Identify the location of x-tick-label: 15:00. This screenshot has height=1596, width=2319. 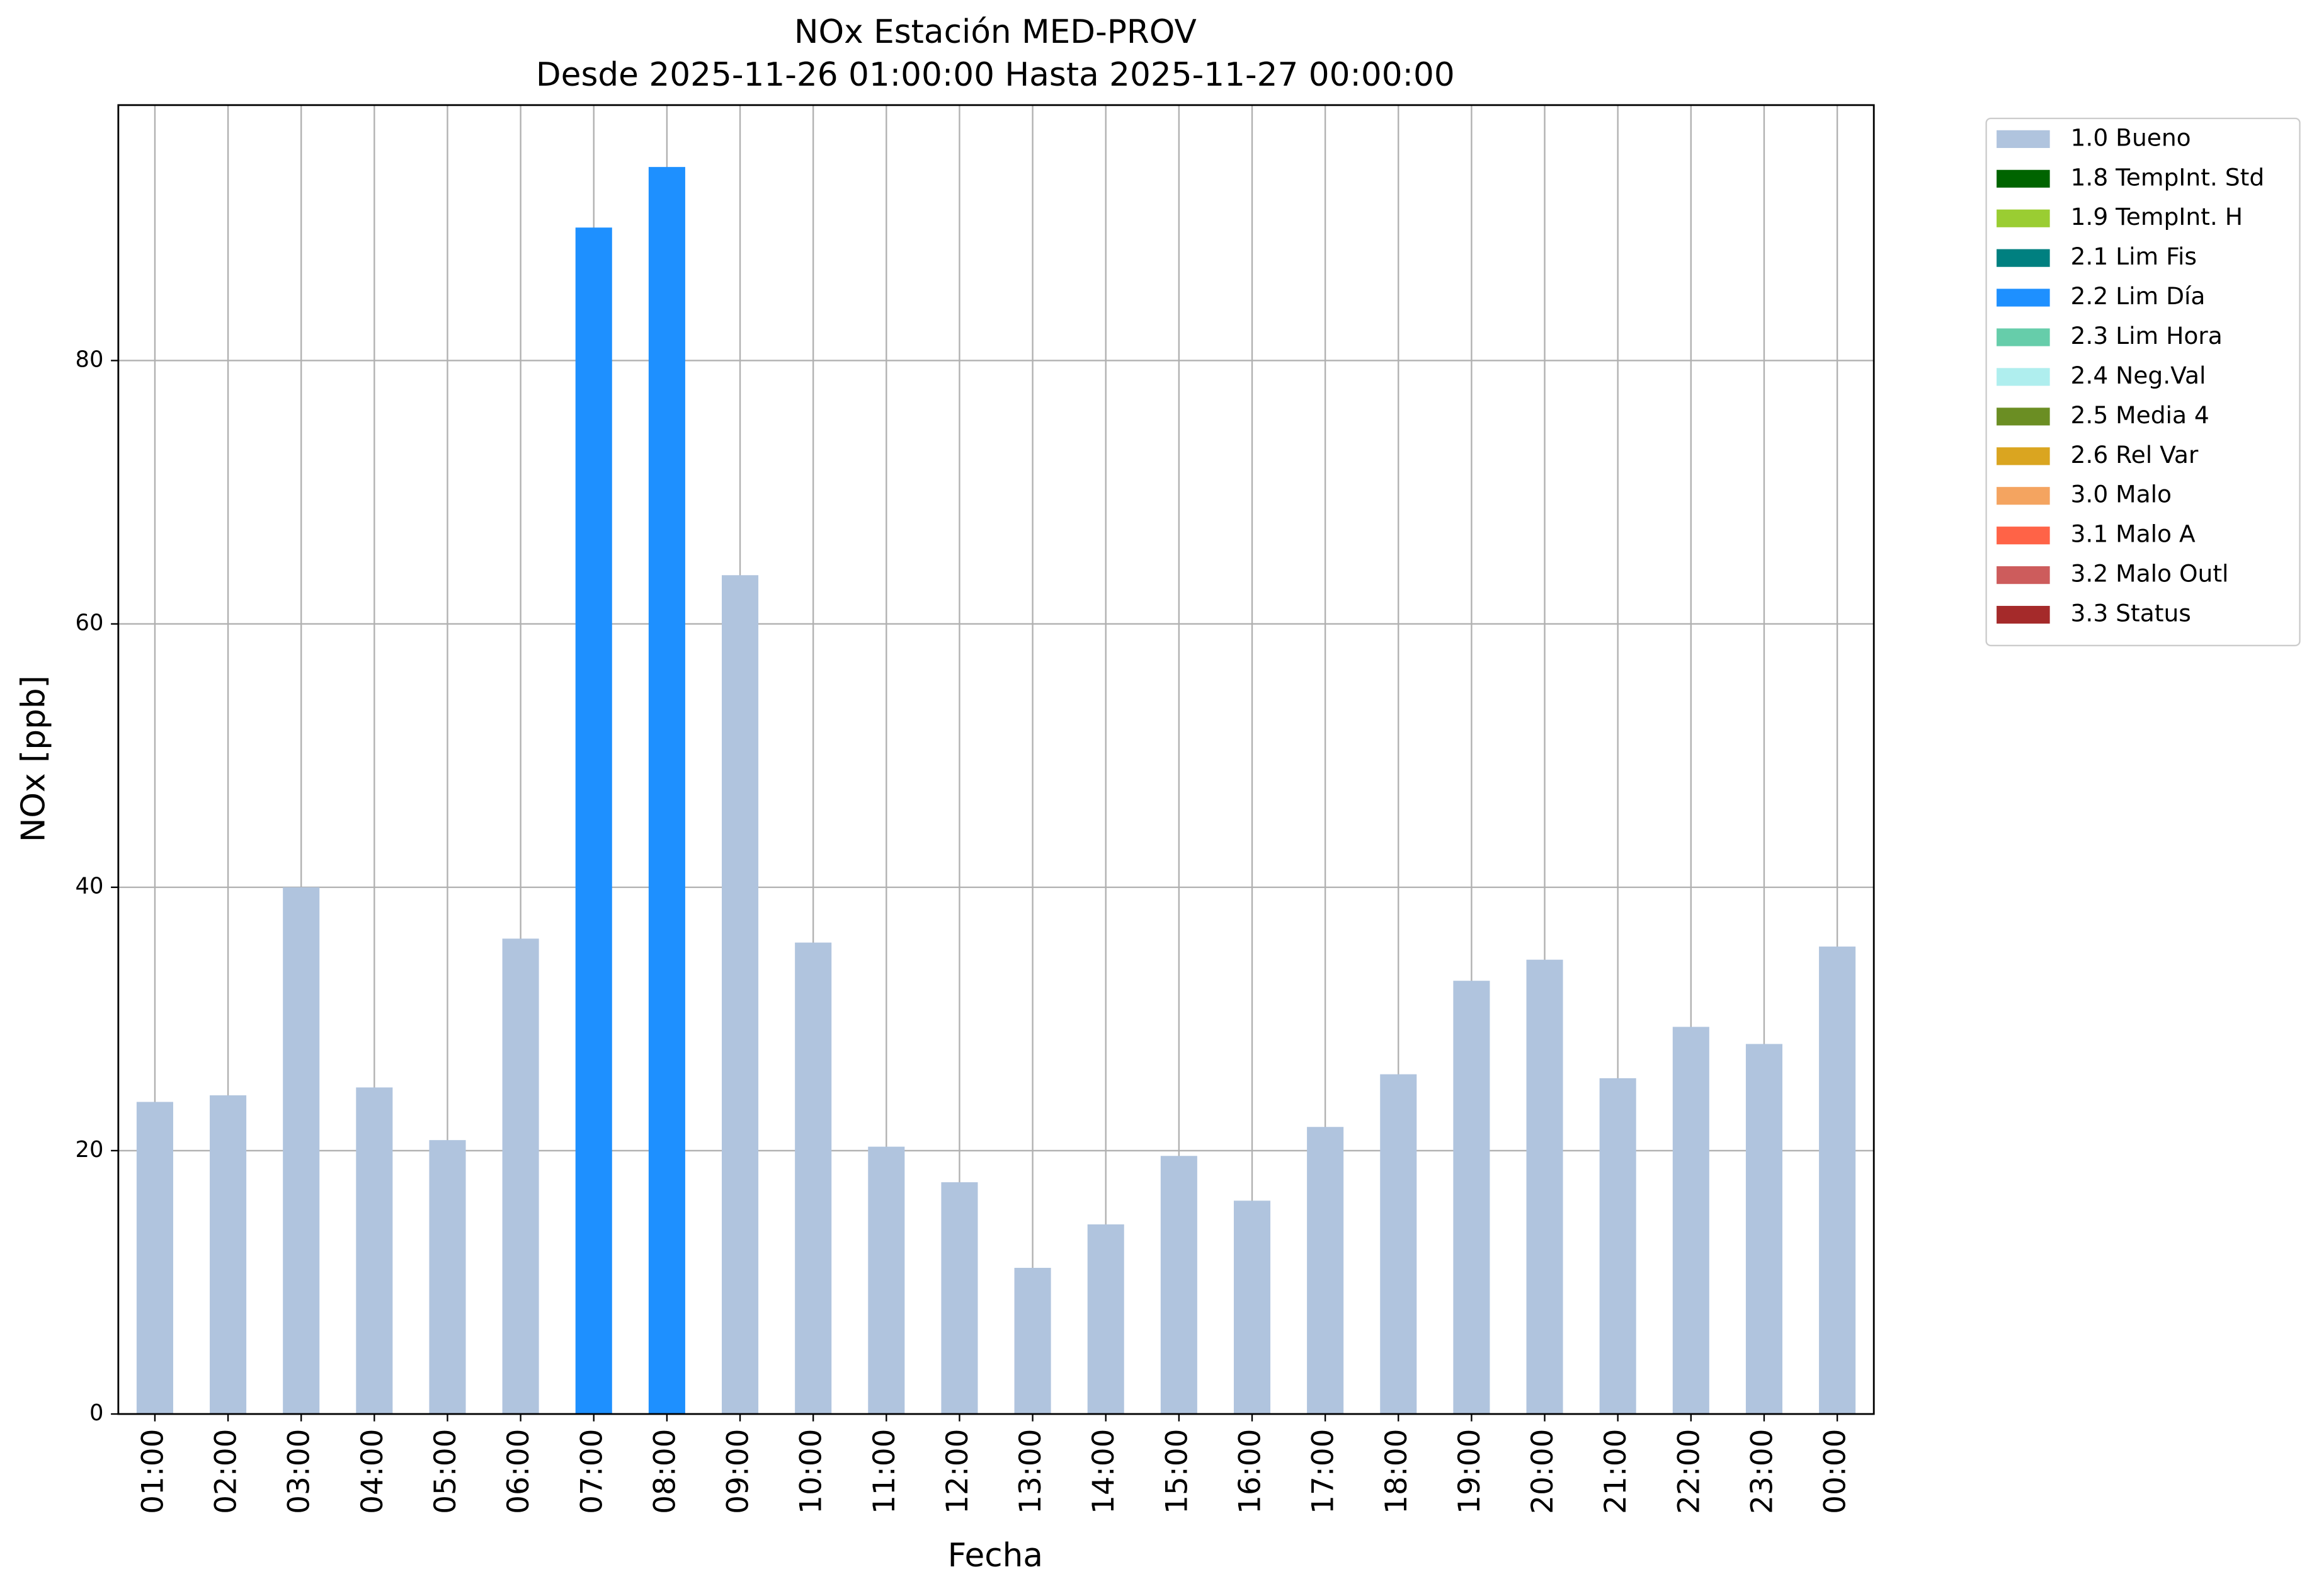
(1177, 1471).